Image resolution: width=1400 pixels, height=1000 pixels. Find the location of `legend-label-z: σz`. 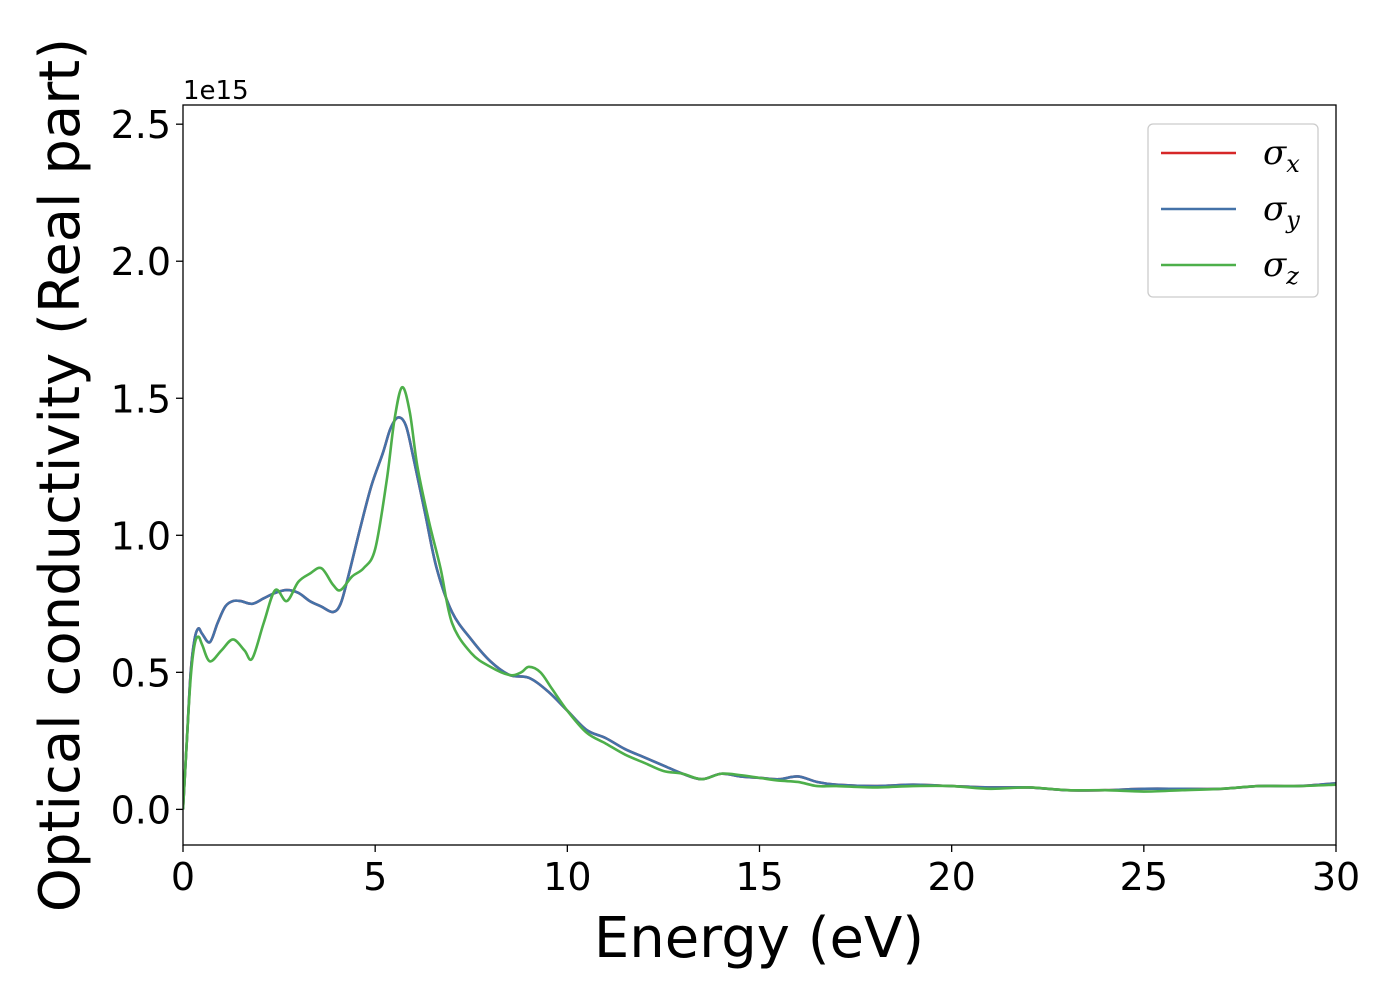

legend-label-z: σz is located at coordinates (1281, 267).